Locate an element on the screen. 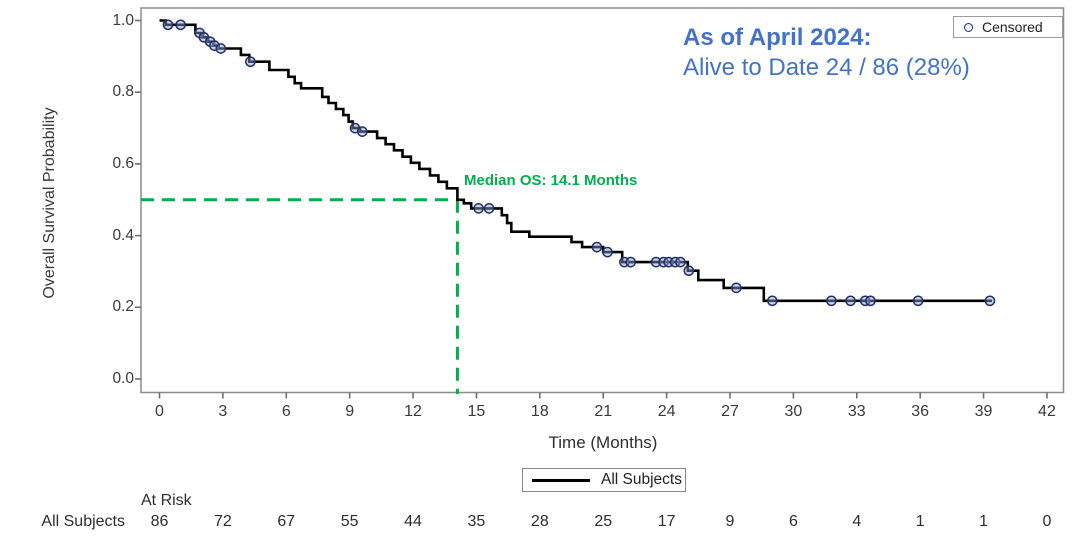 The height and width of the screenshot is (543, 1080). at-risk-row-label: All Subjects is located at coordinates (83, 521).